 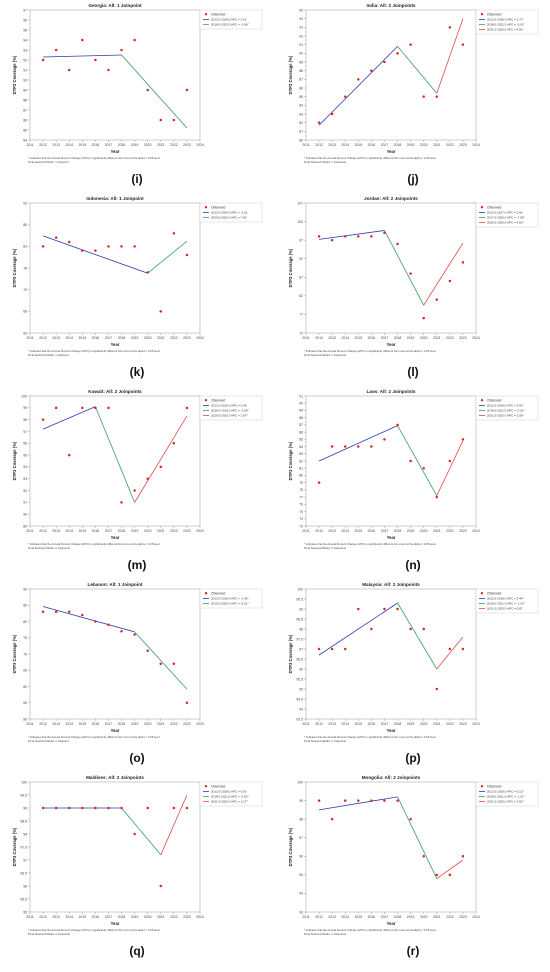 What do you see at coordinates (301, 476) in the screenshot?
I see `y-tick-label: 80` at bounding box center [301, 476].